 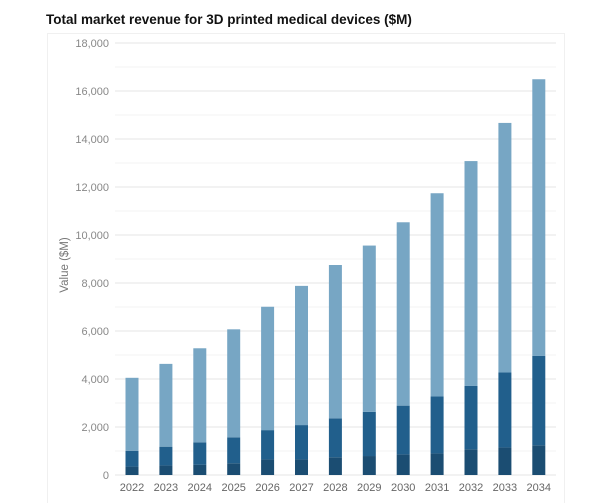 What do you see at coordinates (166, 456) in the screenshot?
I see `bar-segment-2-2023` at bounding box center [166, 456].